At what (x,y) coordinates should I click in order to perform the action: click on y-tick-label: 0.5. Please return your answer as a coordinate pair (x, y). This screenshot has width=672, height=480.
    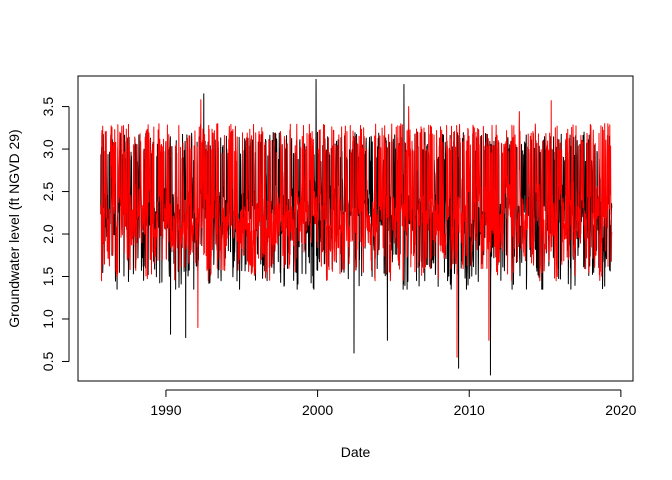
    Looking at the image, I should click on (48, 362).